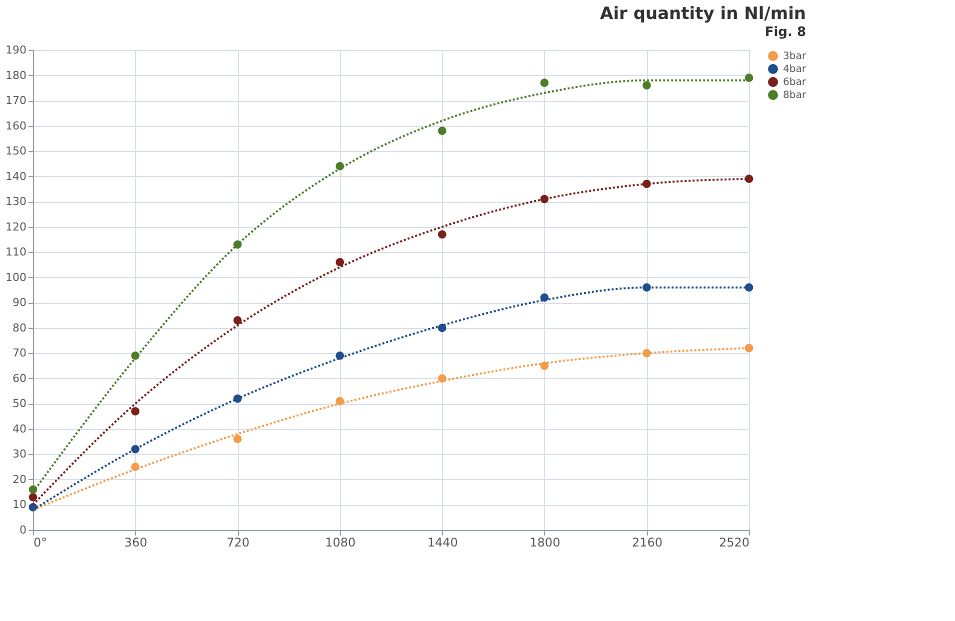  I want to click on y-tick-label: 30, so click(19, 454).